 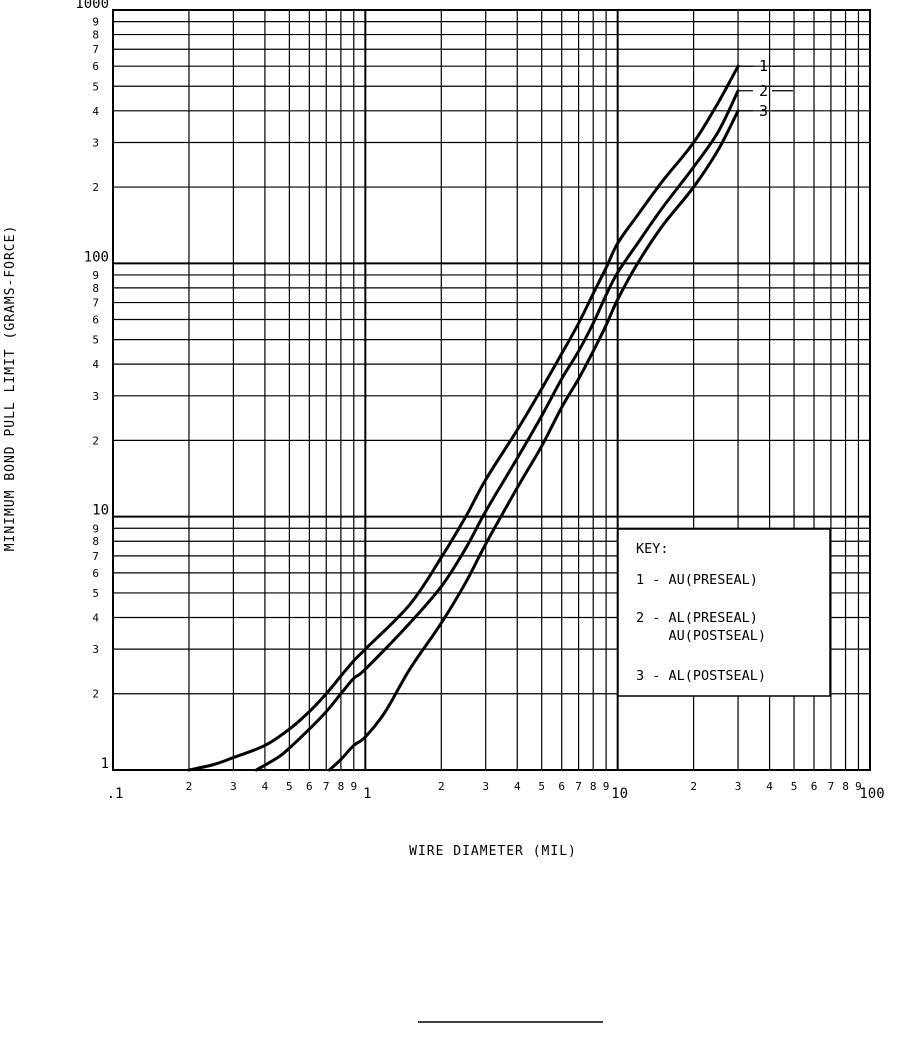 I want to click on x-axis-title: WIRE DIAMETER (MIL), so click(x=493, y=851).